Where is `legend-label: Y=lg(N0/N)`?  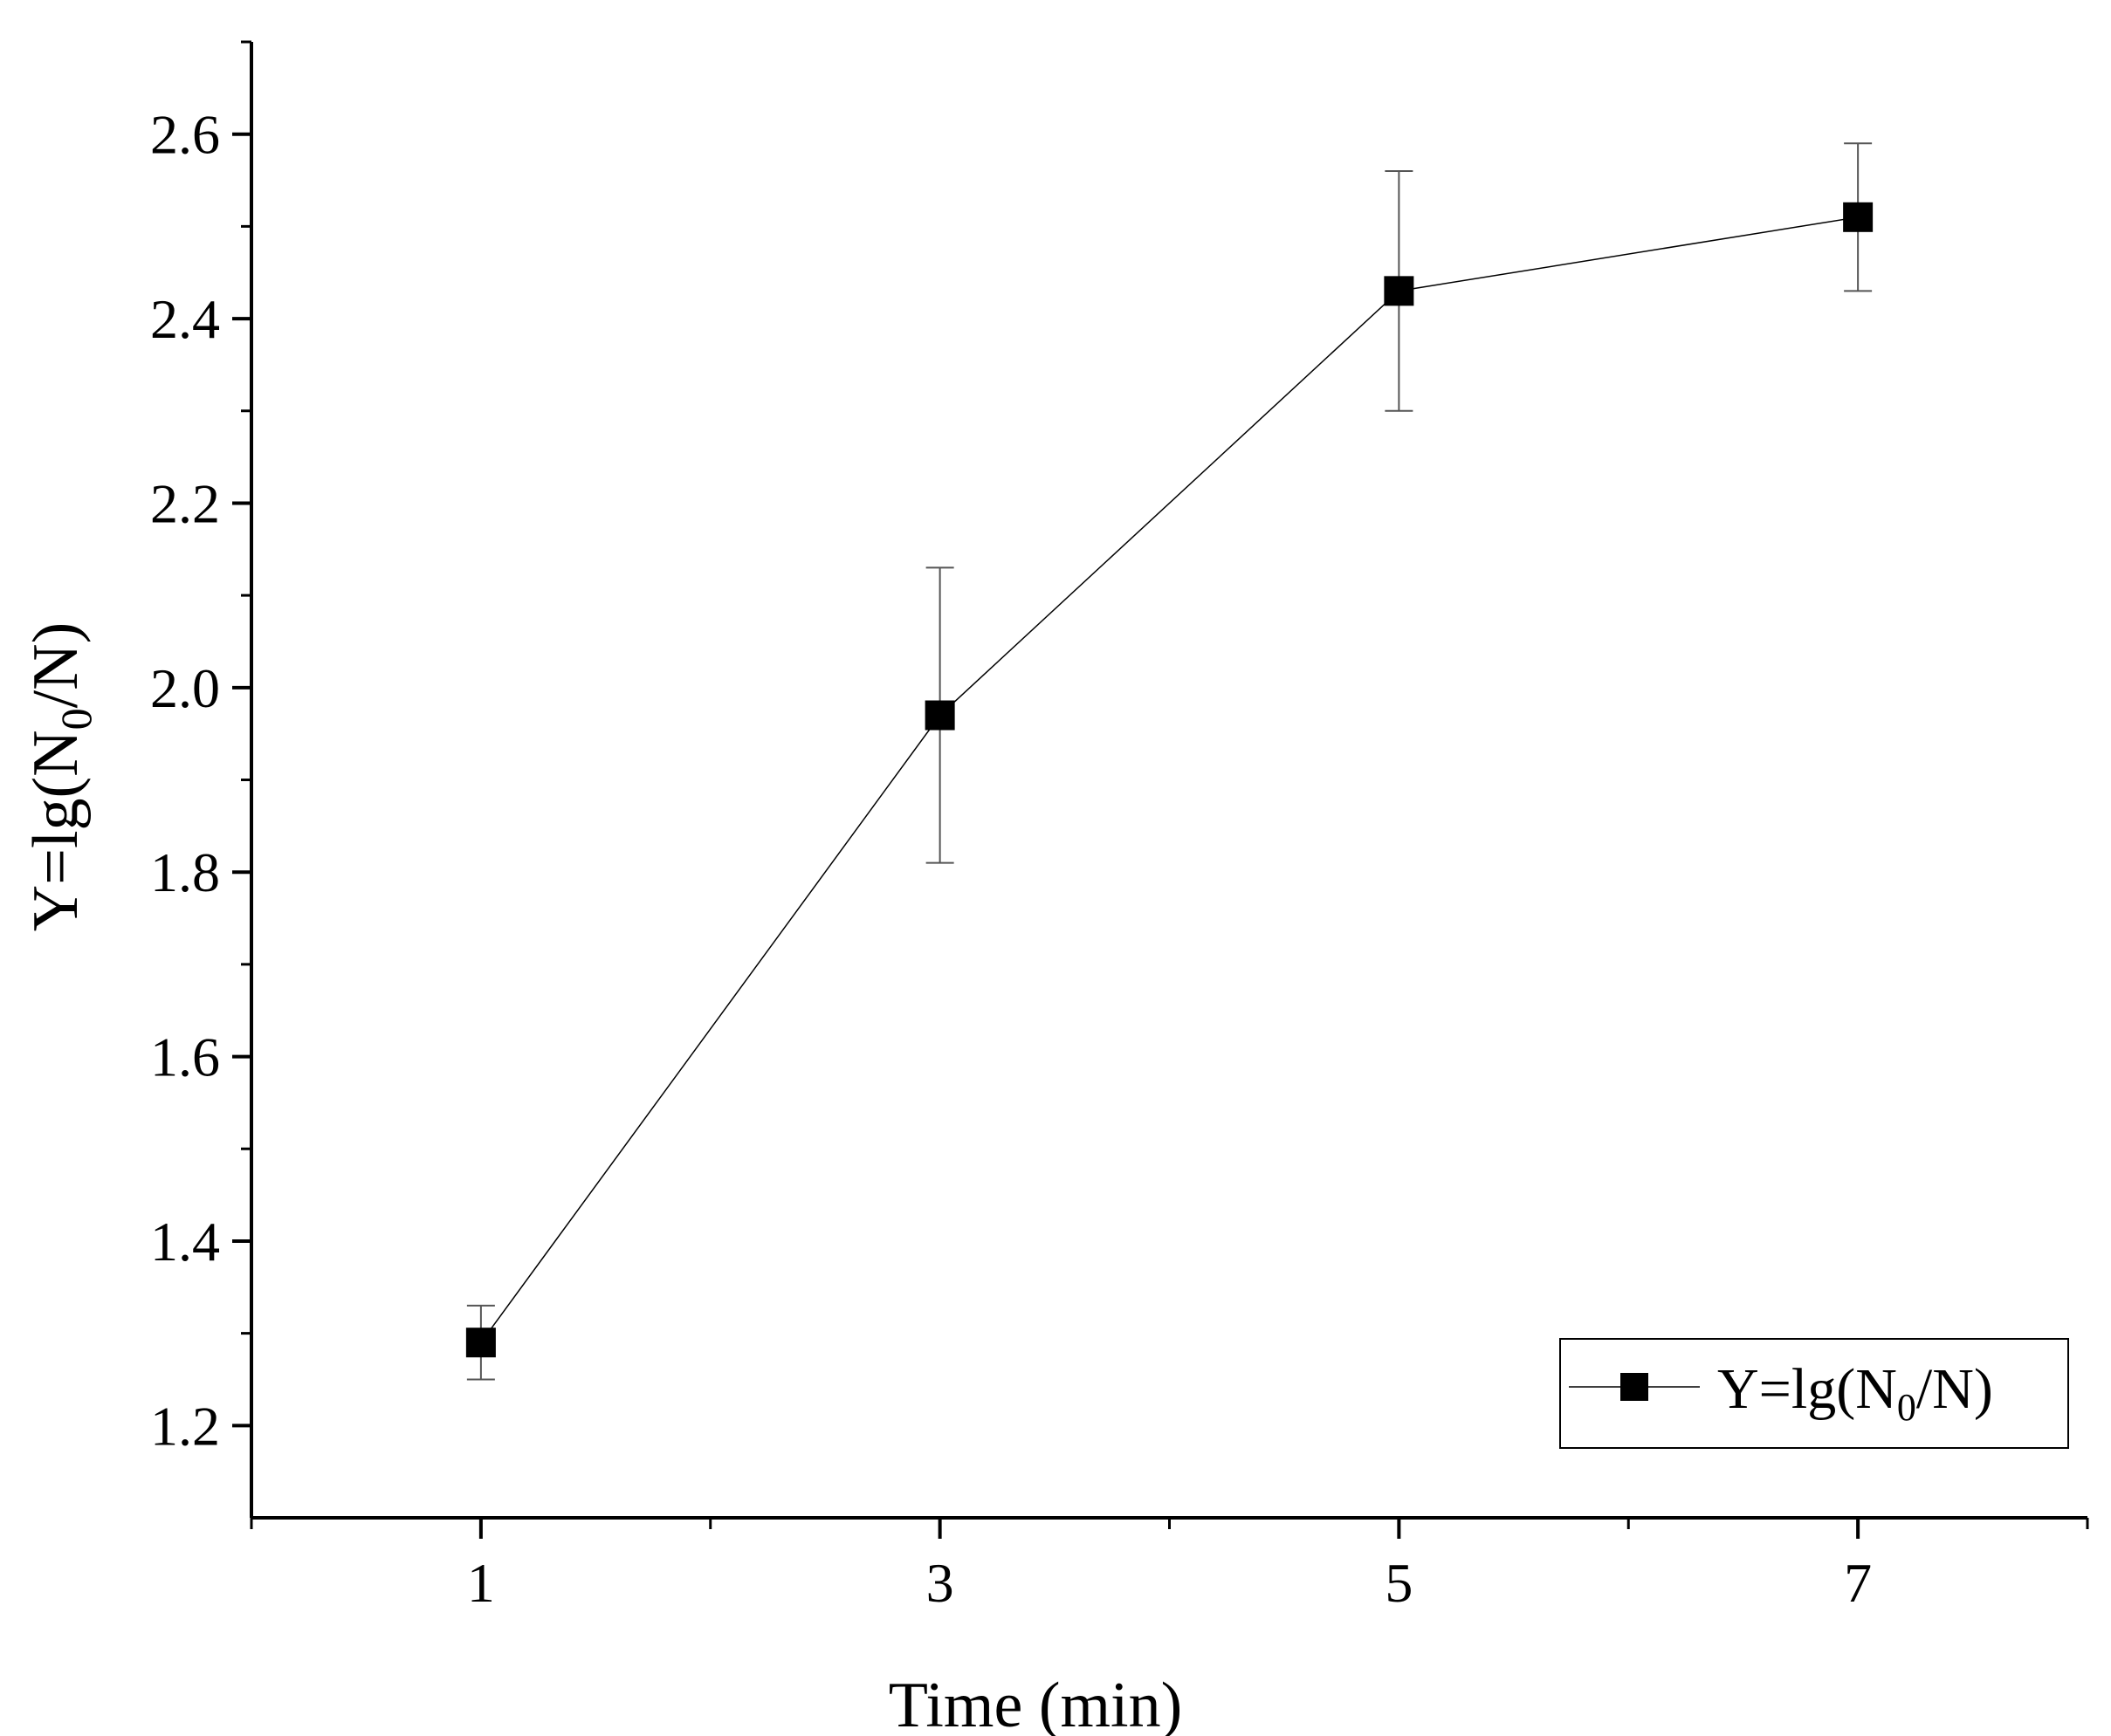 legend-label: Y=lg(N0/N) is located at coordinates (1855, 1393).